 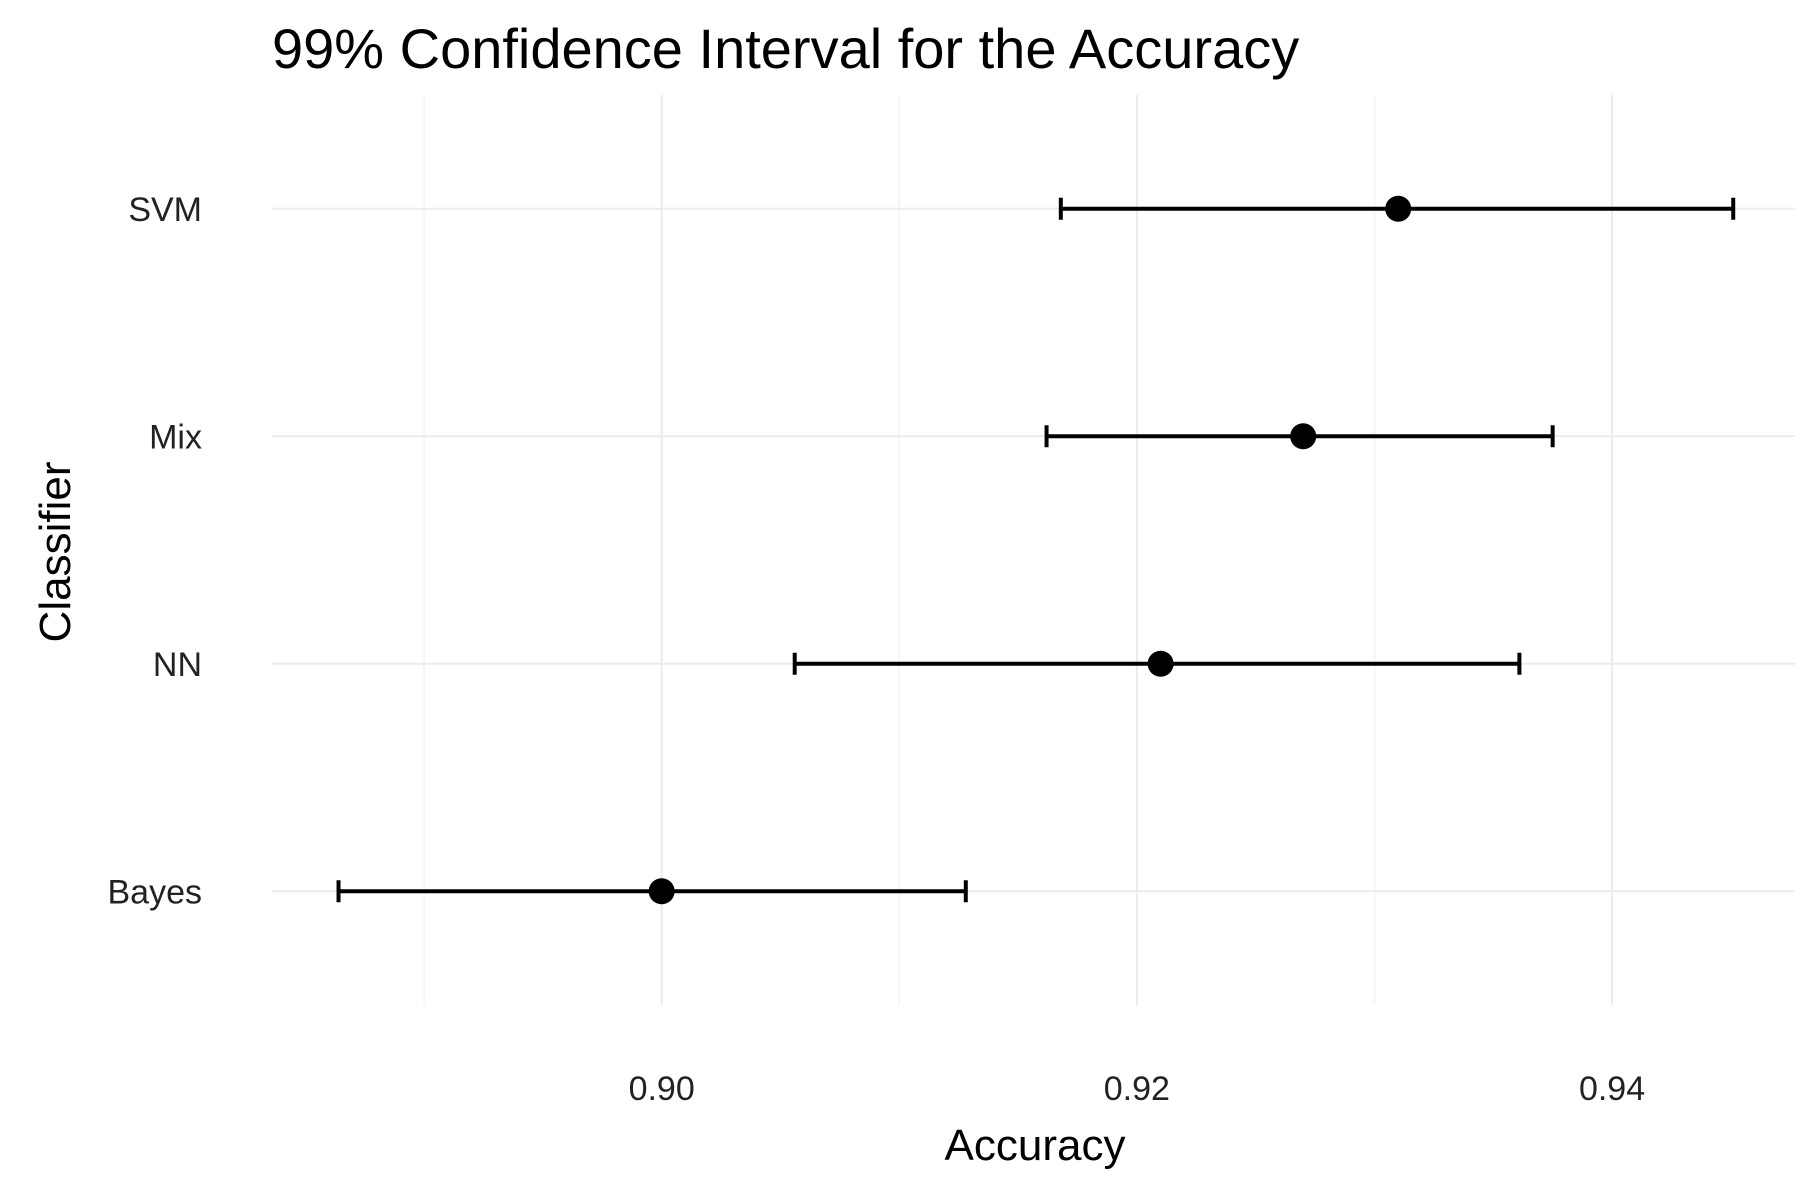 I want to click on y-axis-tick-labels: SVM Mix NN Bayes, so click(x=155, y=551).